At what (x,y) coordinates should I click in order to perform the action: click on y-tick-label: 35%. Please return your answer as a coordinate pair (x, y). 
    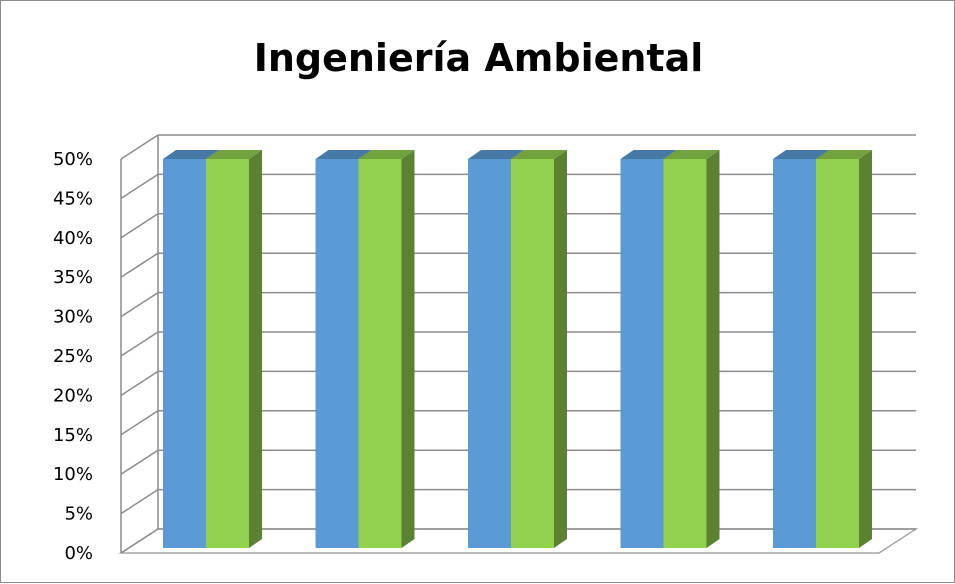
    Looking at the image, I should click on (73, 277).